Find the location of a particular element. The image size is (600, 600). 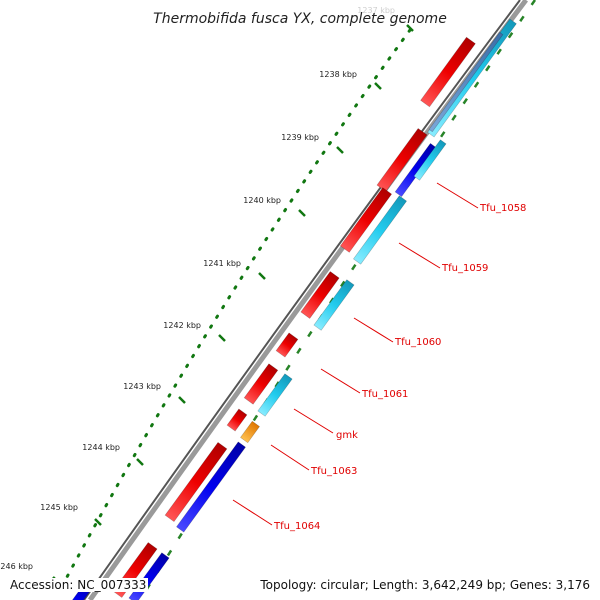

tick-label: 1239 kbp is located at coordinates (300, 137).